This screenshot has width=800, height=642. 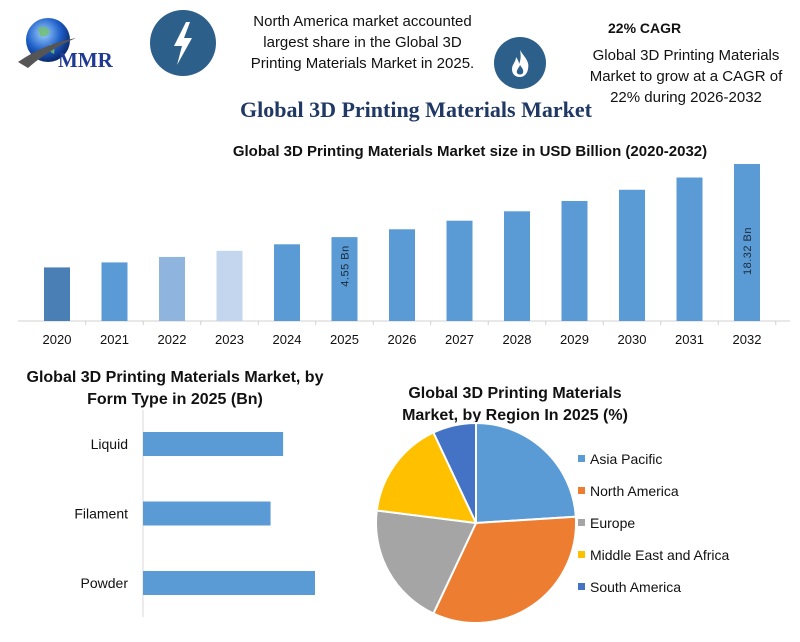 I want to click on slice-middle-east-and-africa, so click(x=426, y=478).